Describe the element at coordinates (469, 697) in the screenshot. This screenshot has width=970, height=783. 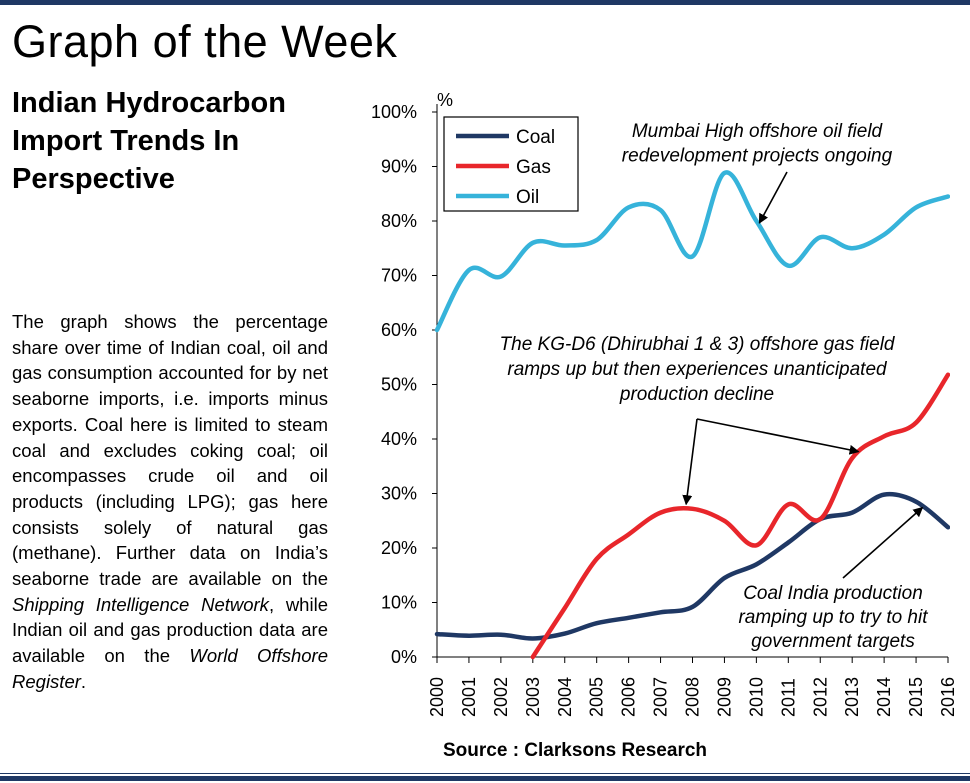
I see `x-tick-label: 2001` at that location.